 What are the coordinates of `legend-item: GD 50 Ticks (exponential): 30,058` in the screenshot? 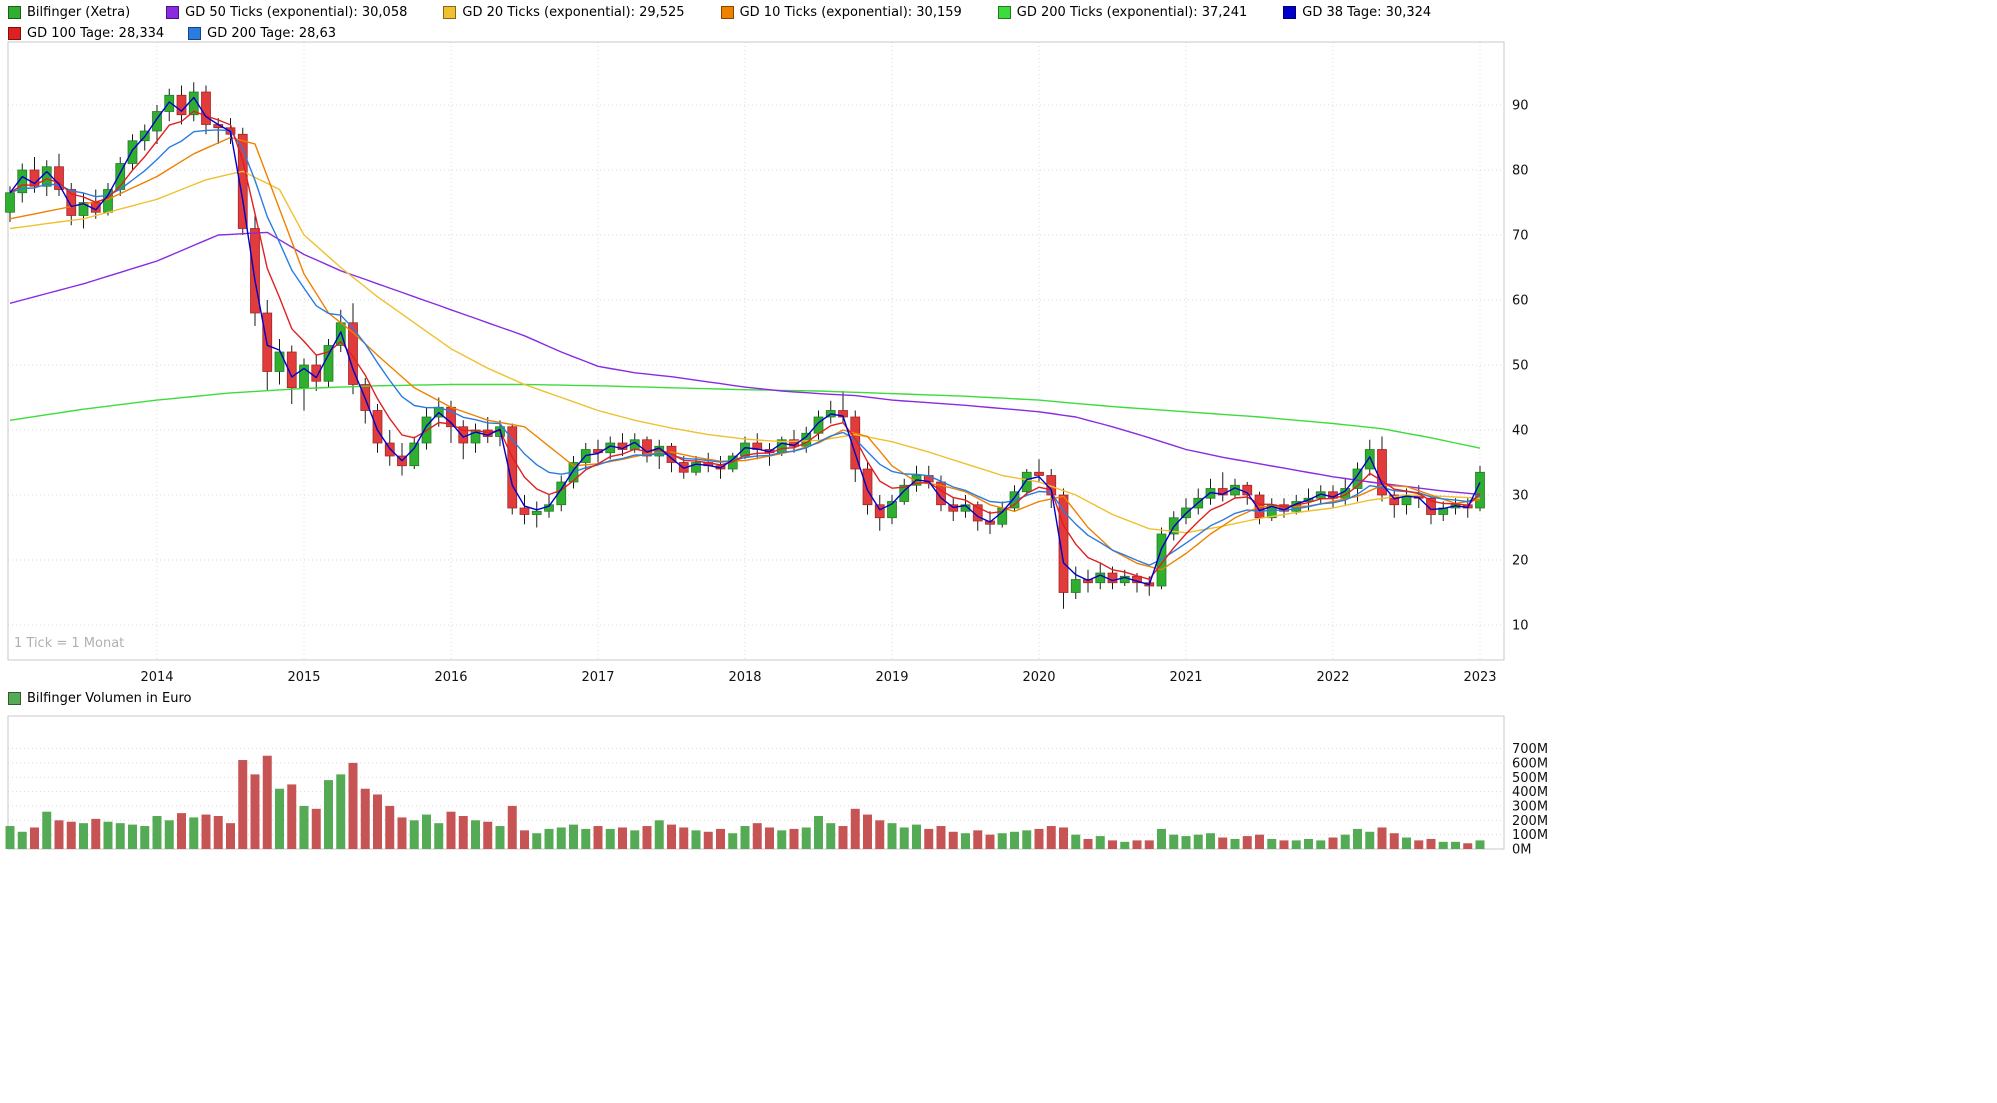 It's located at (286, 12).